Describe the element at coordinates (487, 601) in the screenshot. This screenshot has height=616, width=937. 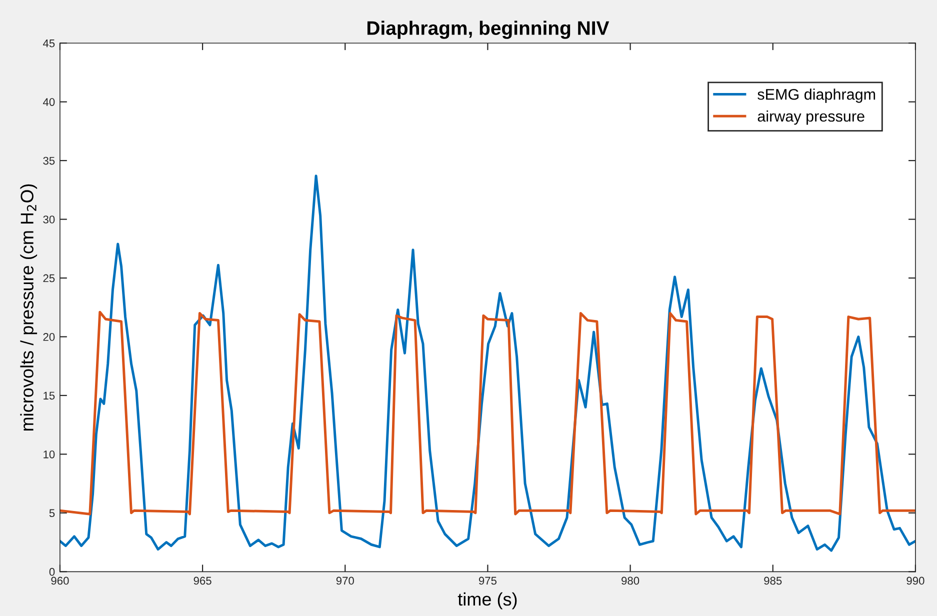
I see `x-axis-title: time (s)` at that location.